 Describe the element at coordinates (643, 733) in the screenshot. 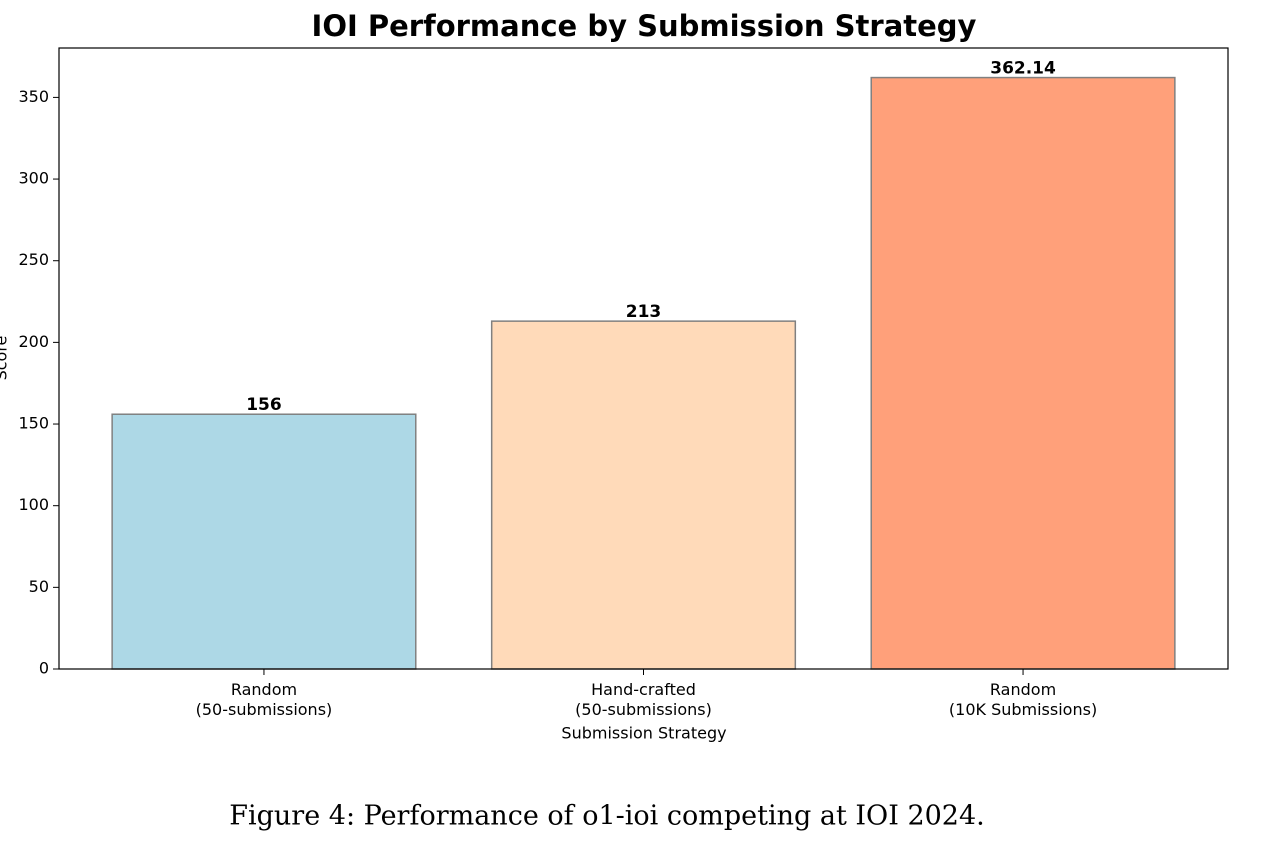

I see `x-axis-label: Submission Strategy` at that location.